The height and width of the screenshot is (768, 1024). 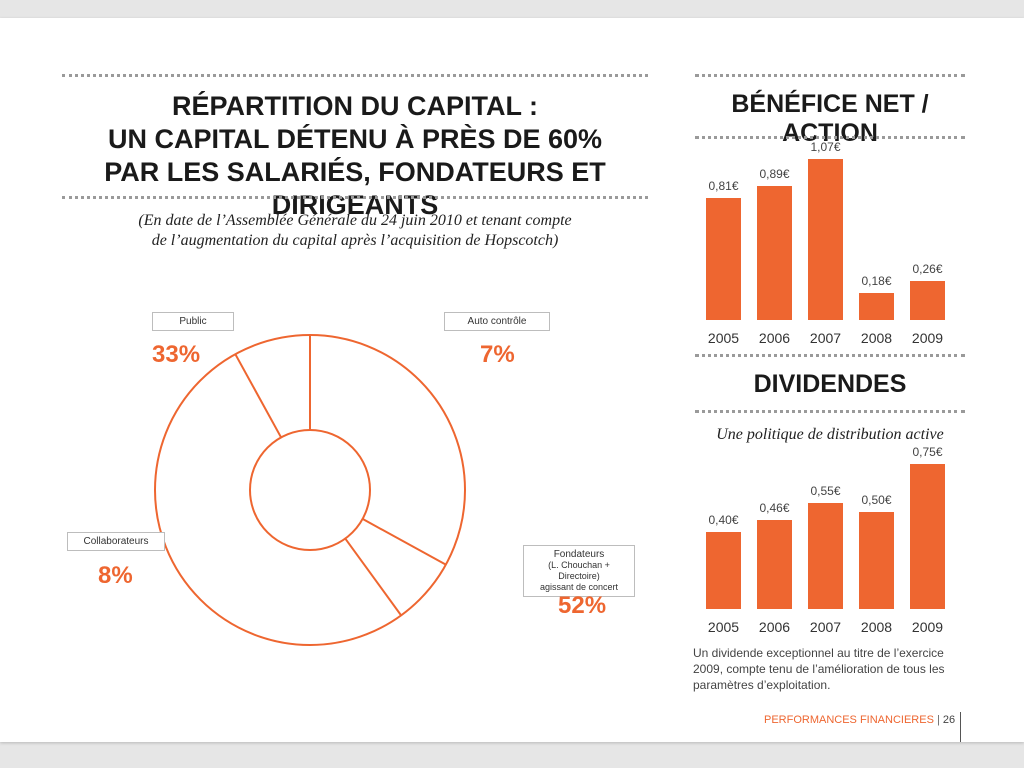 I want to click on donut-boundary-public, so click(x=404, y=542).